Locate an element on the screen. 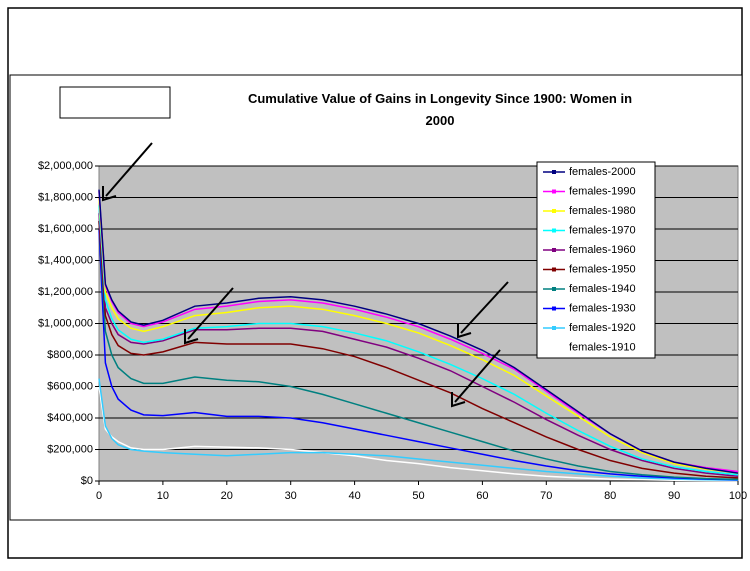 Image resolution: width=750 pixels, height=571 pixels. legend-label: females-1990 is located at coordinates (602, 191).